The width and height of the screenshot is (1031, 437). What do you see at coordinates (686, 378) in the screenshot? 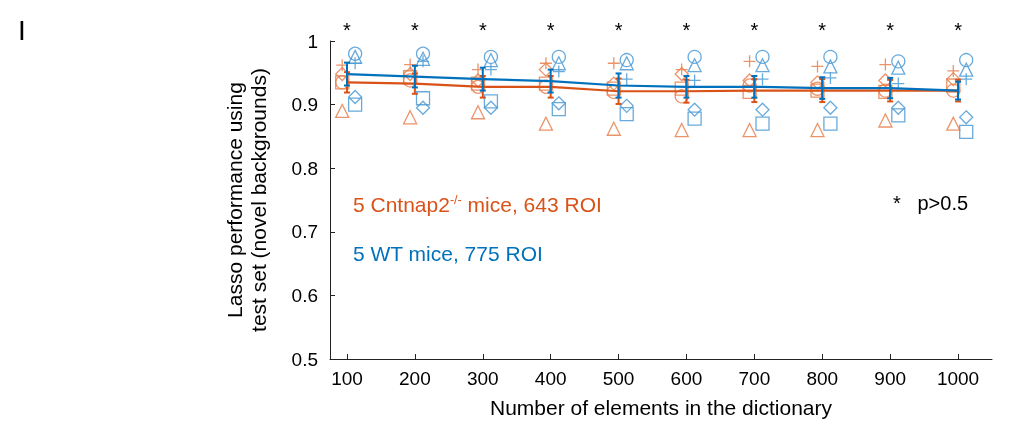
I see `x-tick-label: 600` at bounding box center [686, 378].